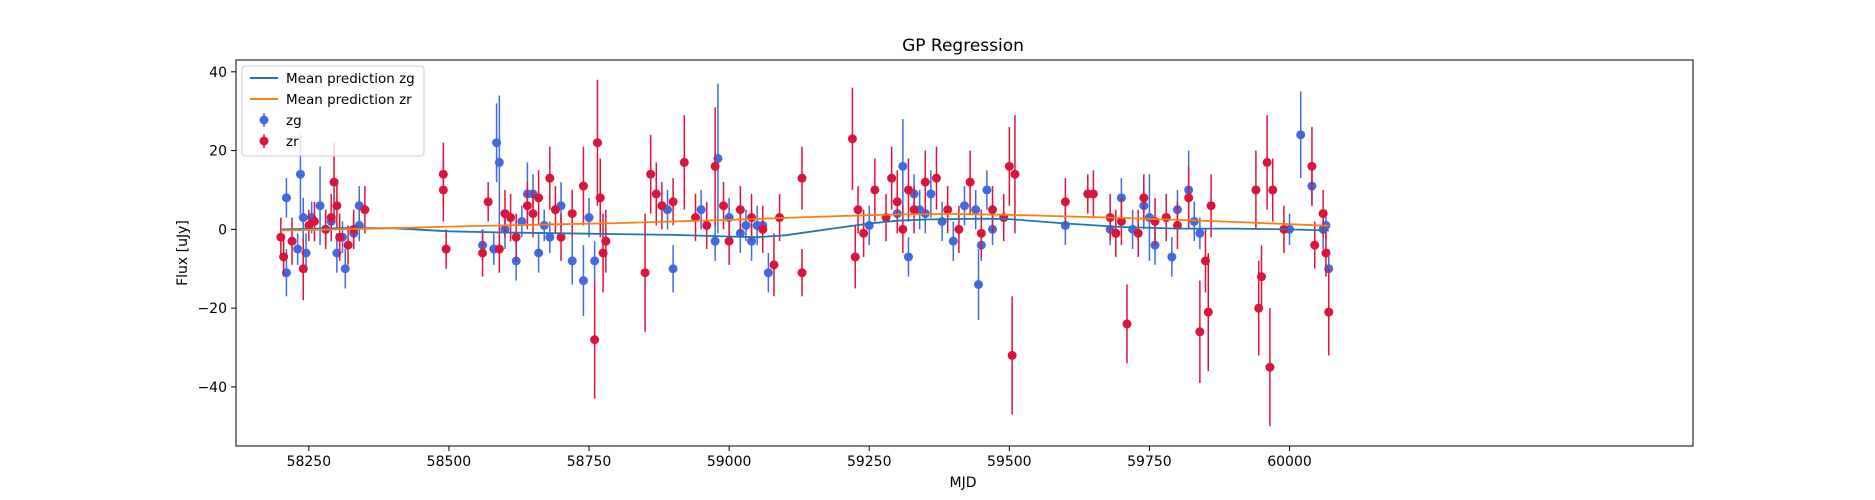 This screenshot has height=500, width=1875. What do you see at coordinates (804, 228) in the screenshot?
I see `mean-prediction-line` at bounding box center [804, 228].